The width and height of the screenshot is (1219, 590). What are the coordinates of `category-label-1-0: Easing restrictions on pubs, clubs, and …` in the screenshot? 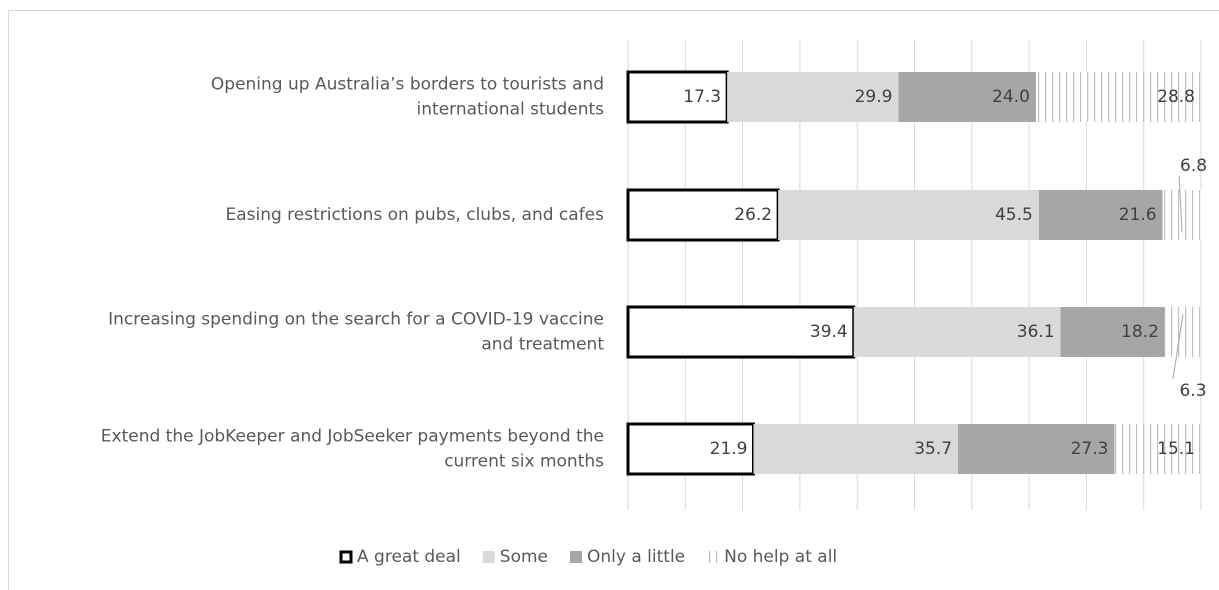 It's located at (414, 215).